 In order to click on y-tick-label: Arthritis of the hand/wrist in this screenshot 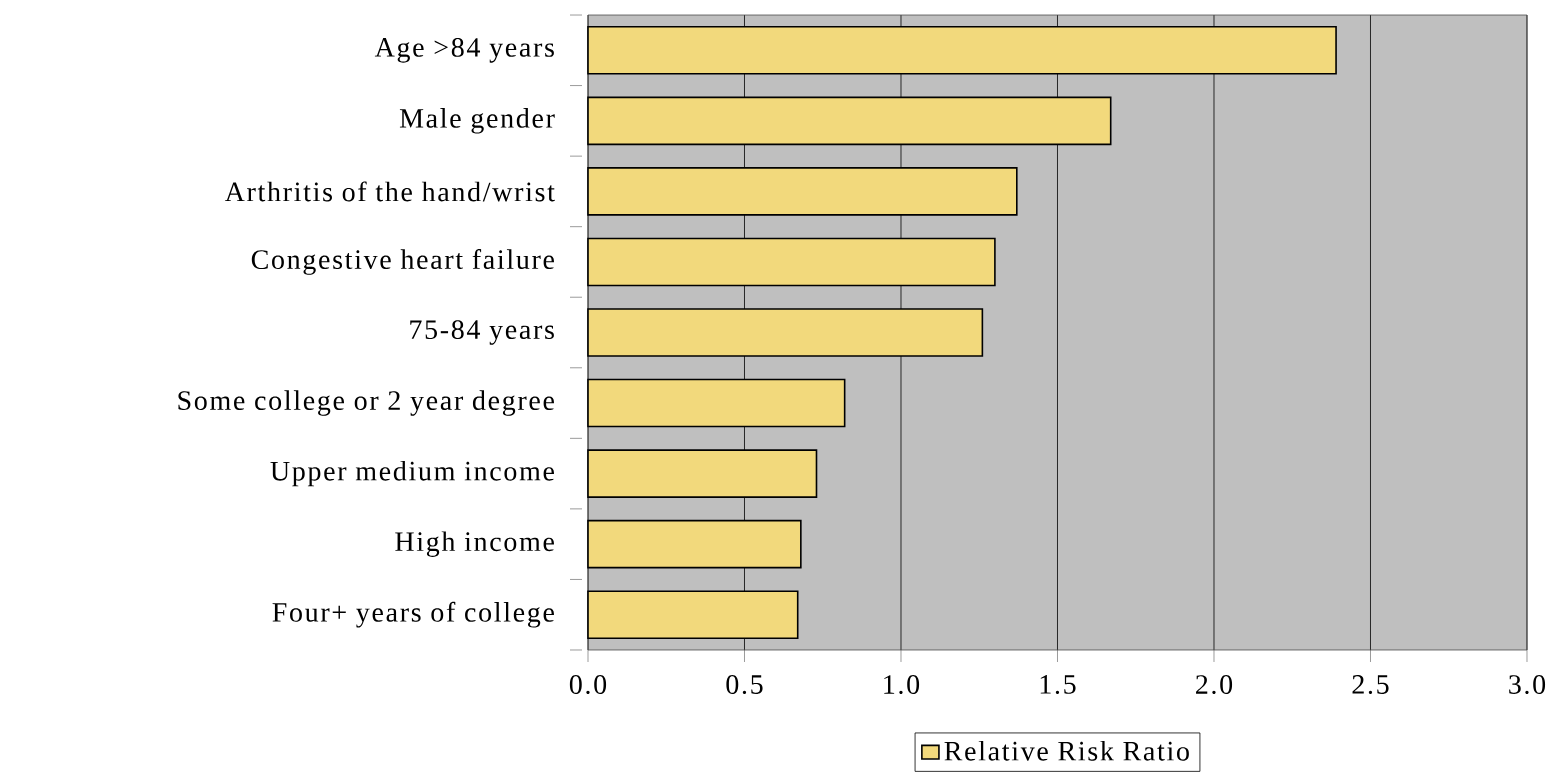, I will do `click(389, 191)`.